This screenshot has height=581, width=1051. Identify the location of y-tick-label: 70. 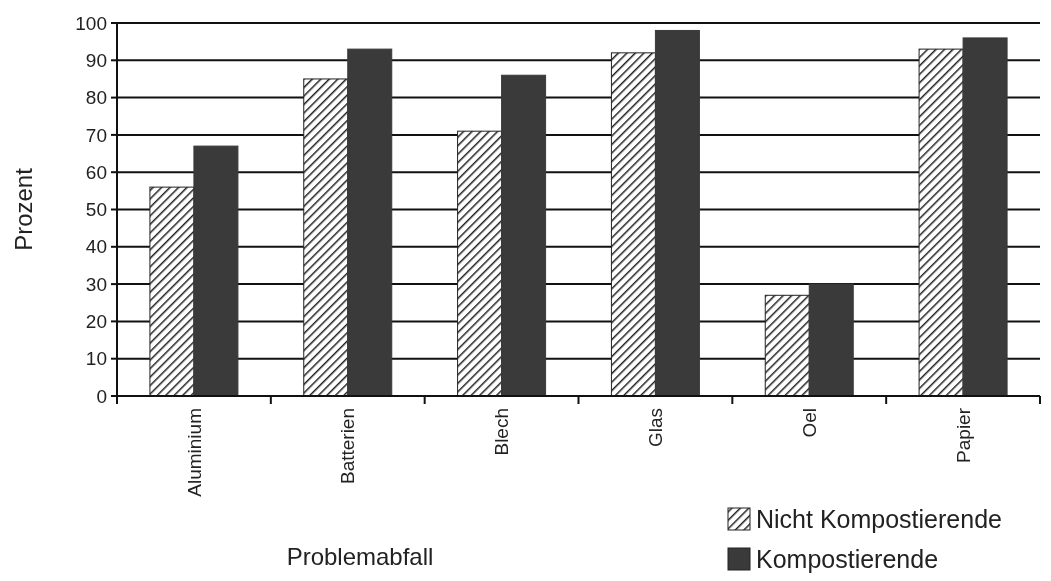
(96, 135).